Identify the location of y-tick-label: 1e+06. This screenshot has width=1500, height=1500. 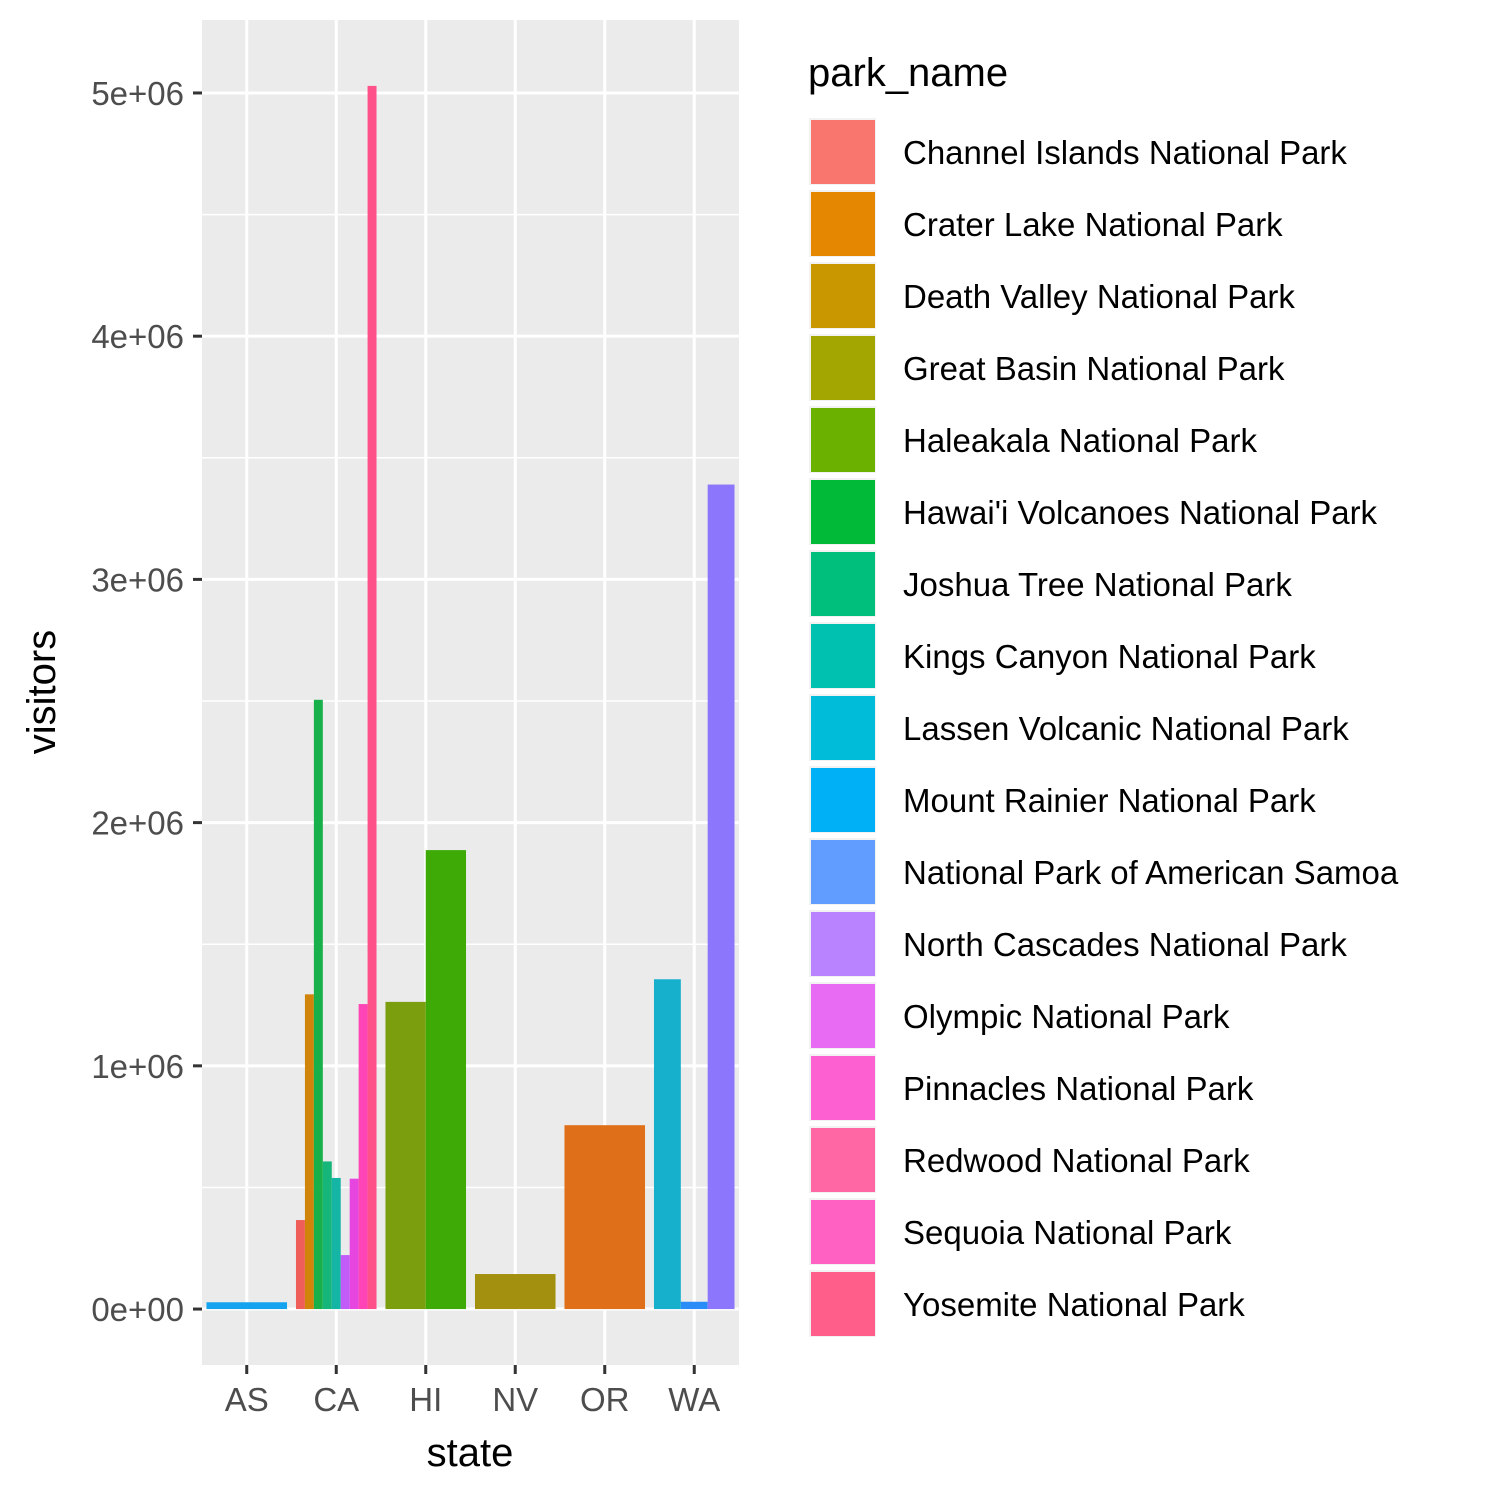
(137, 1066).